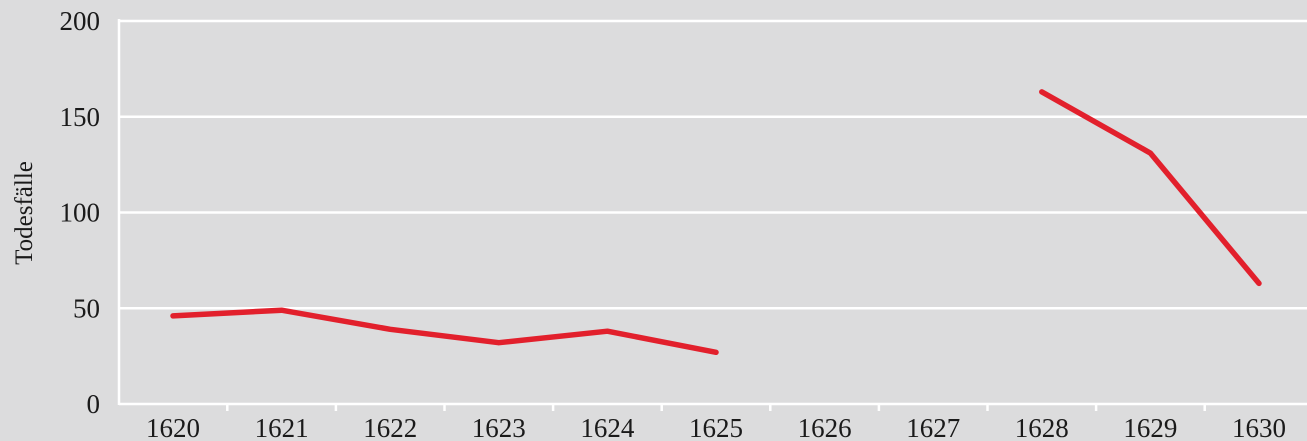 The image size is (1307, 441). What do you see at coordinates (173, 427) in the screenshot?
I see `x-tick-label-1620: 1620` at bounding box center [173, 427].